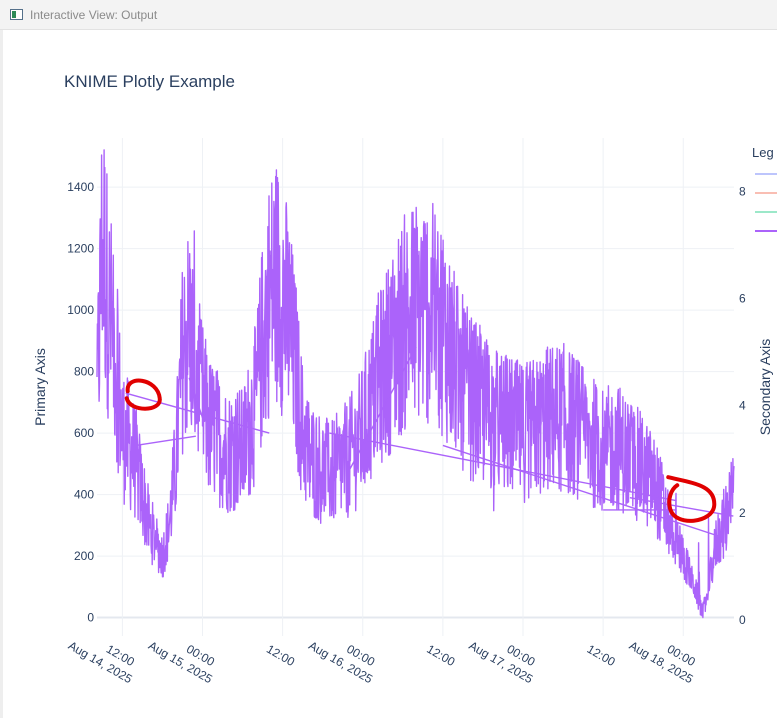  I want to click on window-left-border, so click(1, 374).